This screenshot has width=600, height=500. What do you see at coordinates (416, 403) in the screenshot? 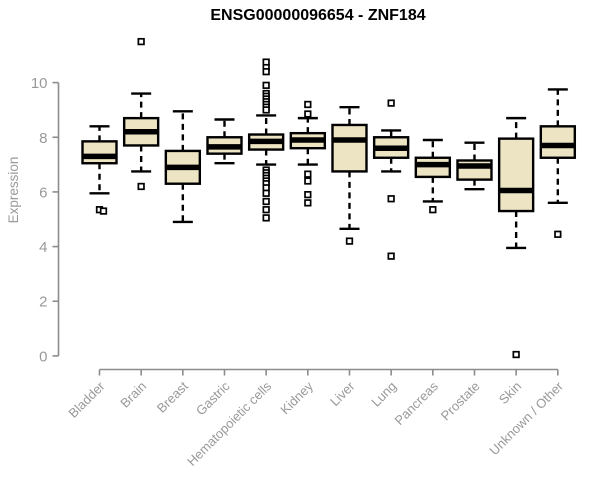
I see `x-tick-label-pancreas: Pancreas` at bounding box center [416, 403].